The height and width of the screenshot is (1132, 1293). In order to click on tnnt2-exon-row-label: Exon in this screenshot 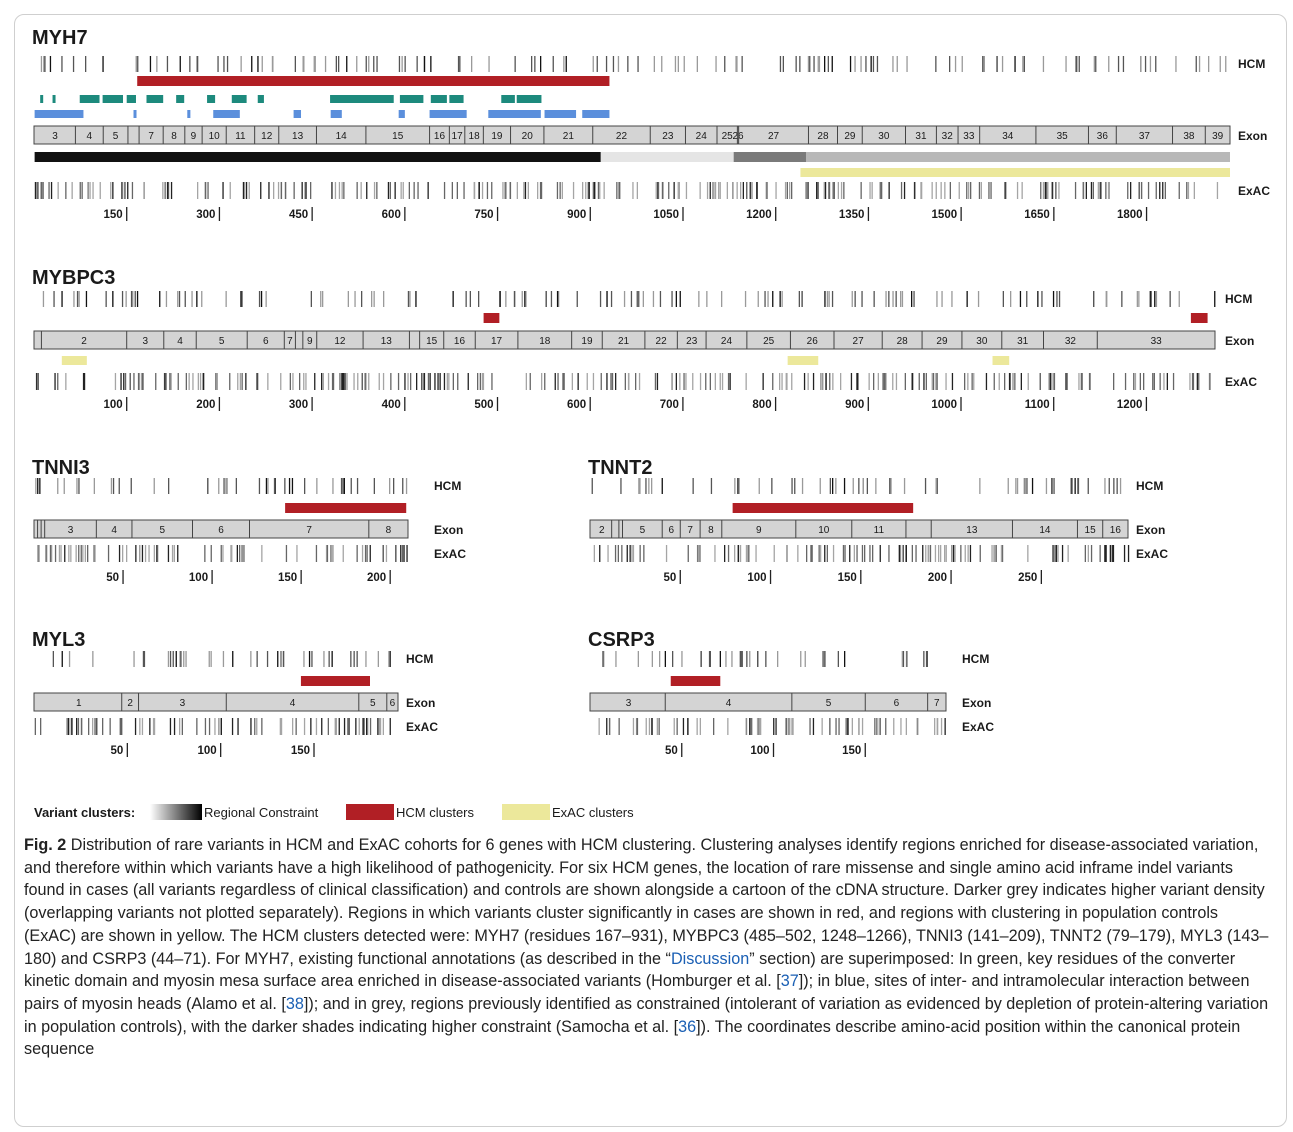, I will do `click(1150, 530)`.